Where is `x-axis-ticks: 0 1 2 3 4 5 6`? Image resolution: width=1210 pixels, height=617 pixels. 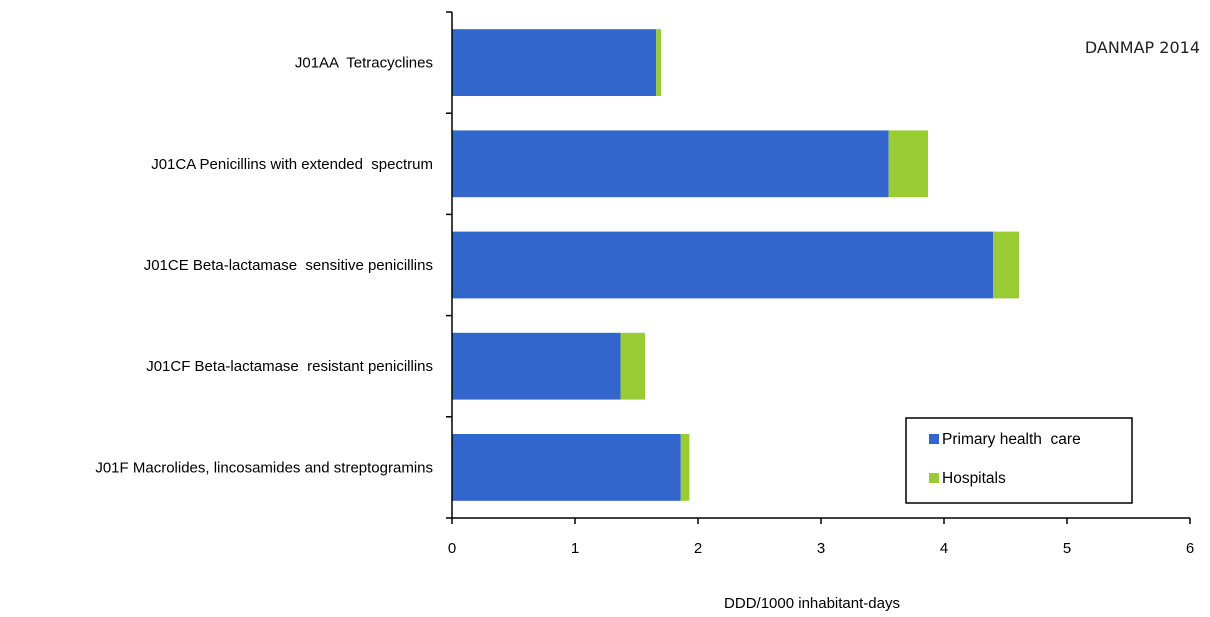
x-axis-ticks: 0 1 2 3 4 5 6 is located at coordinates (821, 537).